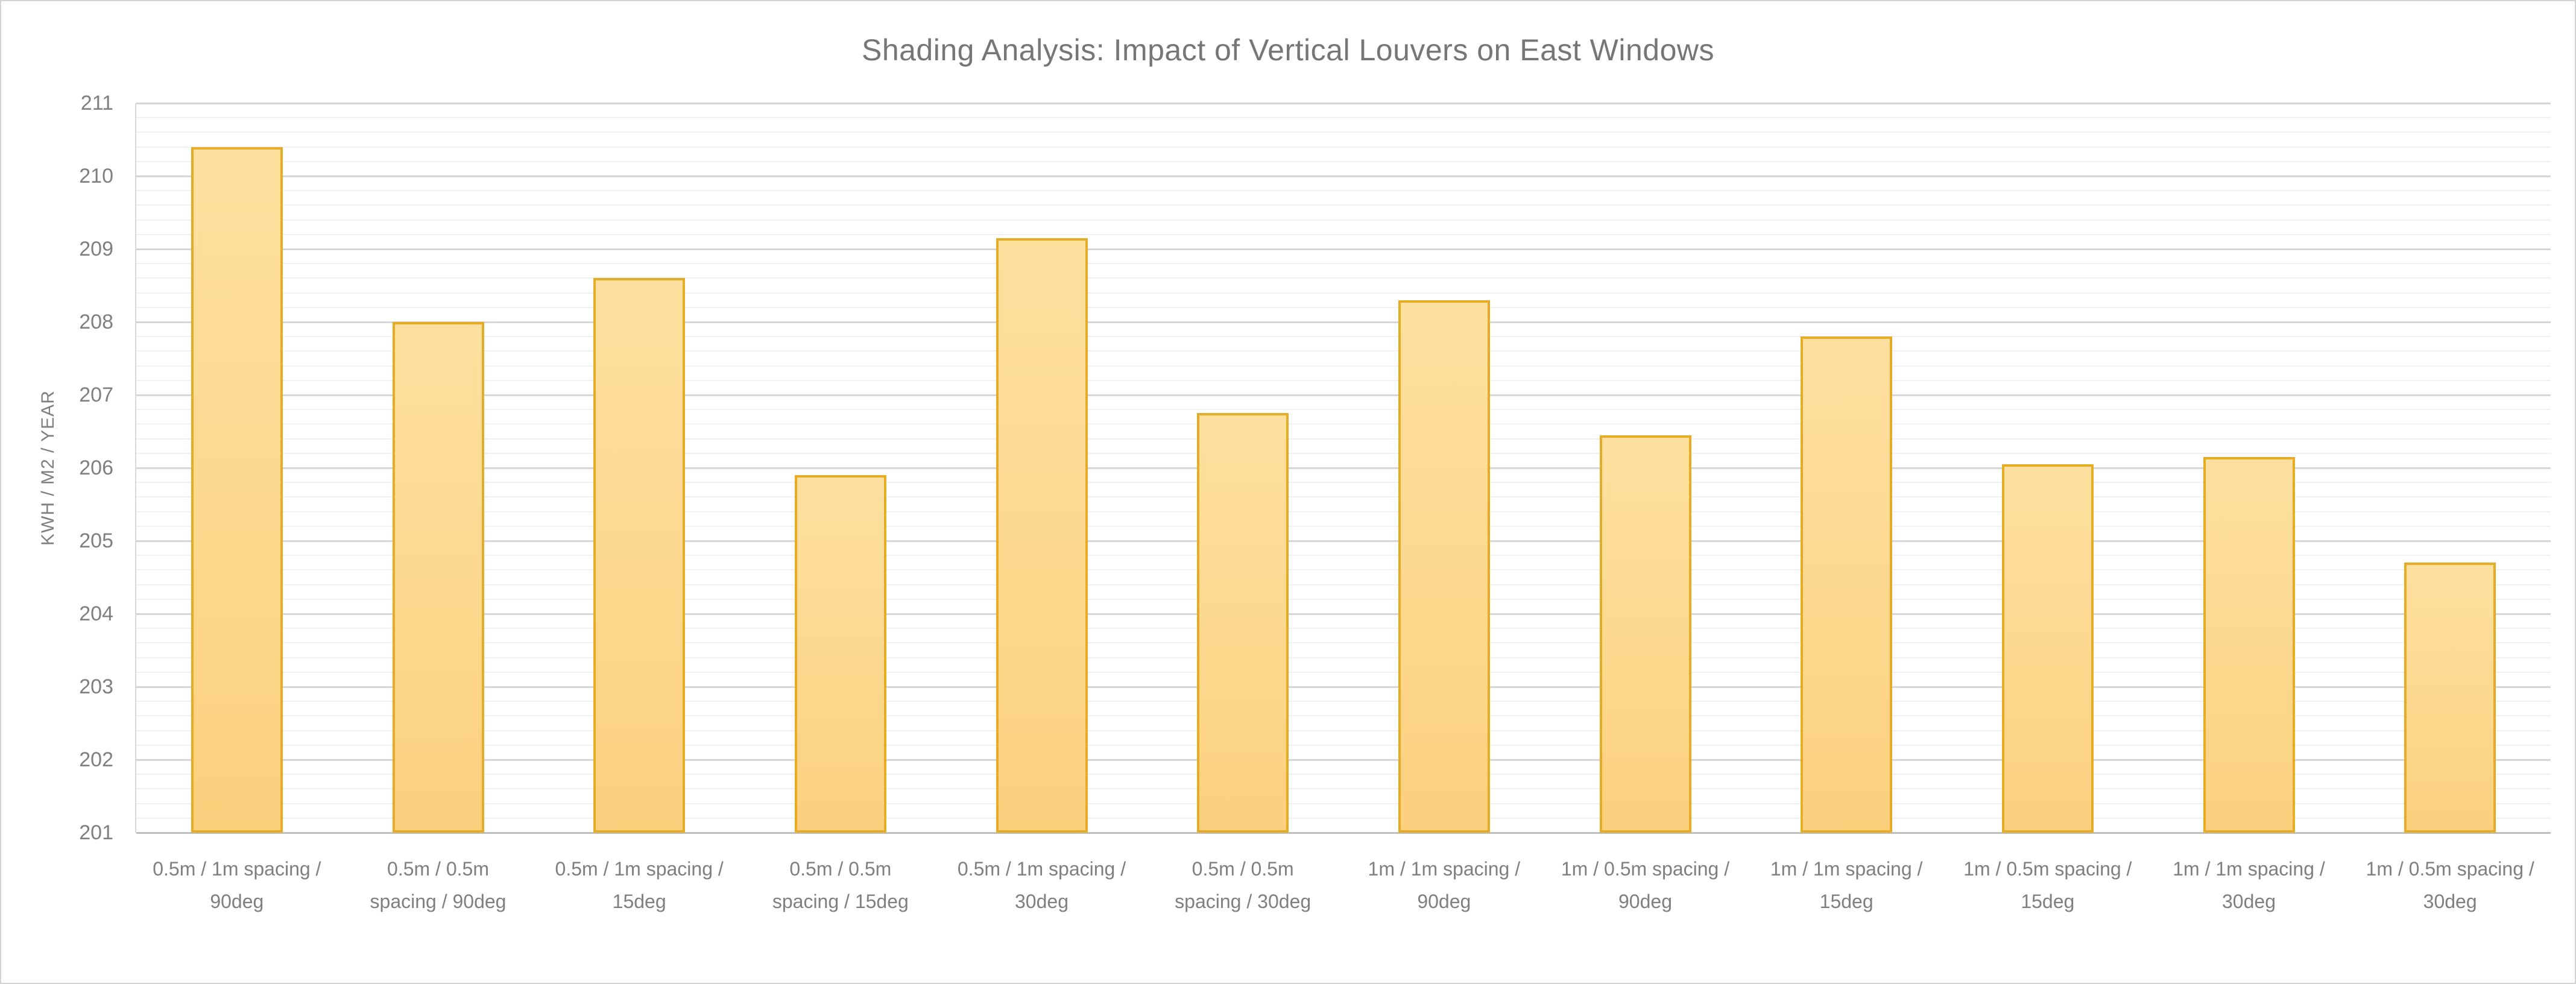  I want to click on y-tick-label: 203, so click(96, 686).